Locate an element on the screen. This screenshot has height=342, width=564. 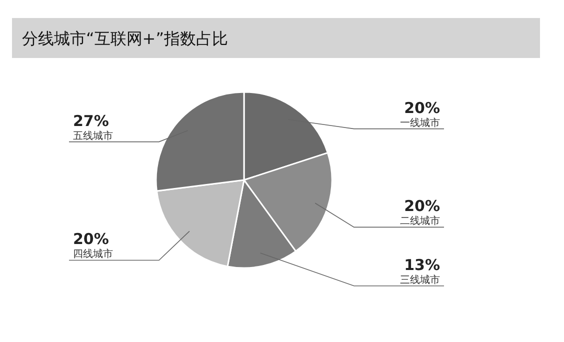
slice-label: 四线城市 is located at coordinates (93, 254).